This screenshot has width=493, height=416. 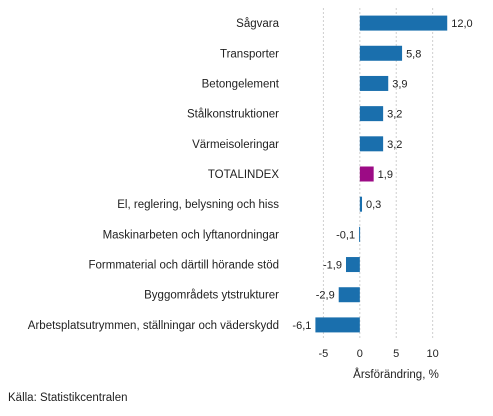 What do you see at coordinates (325, 296) in the screenshot?
I see `value-label-9: -2,9` at bounding box center [325, 296].